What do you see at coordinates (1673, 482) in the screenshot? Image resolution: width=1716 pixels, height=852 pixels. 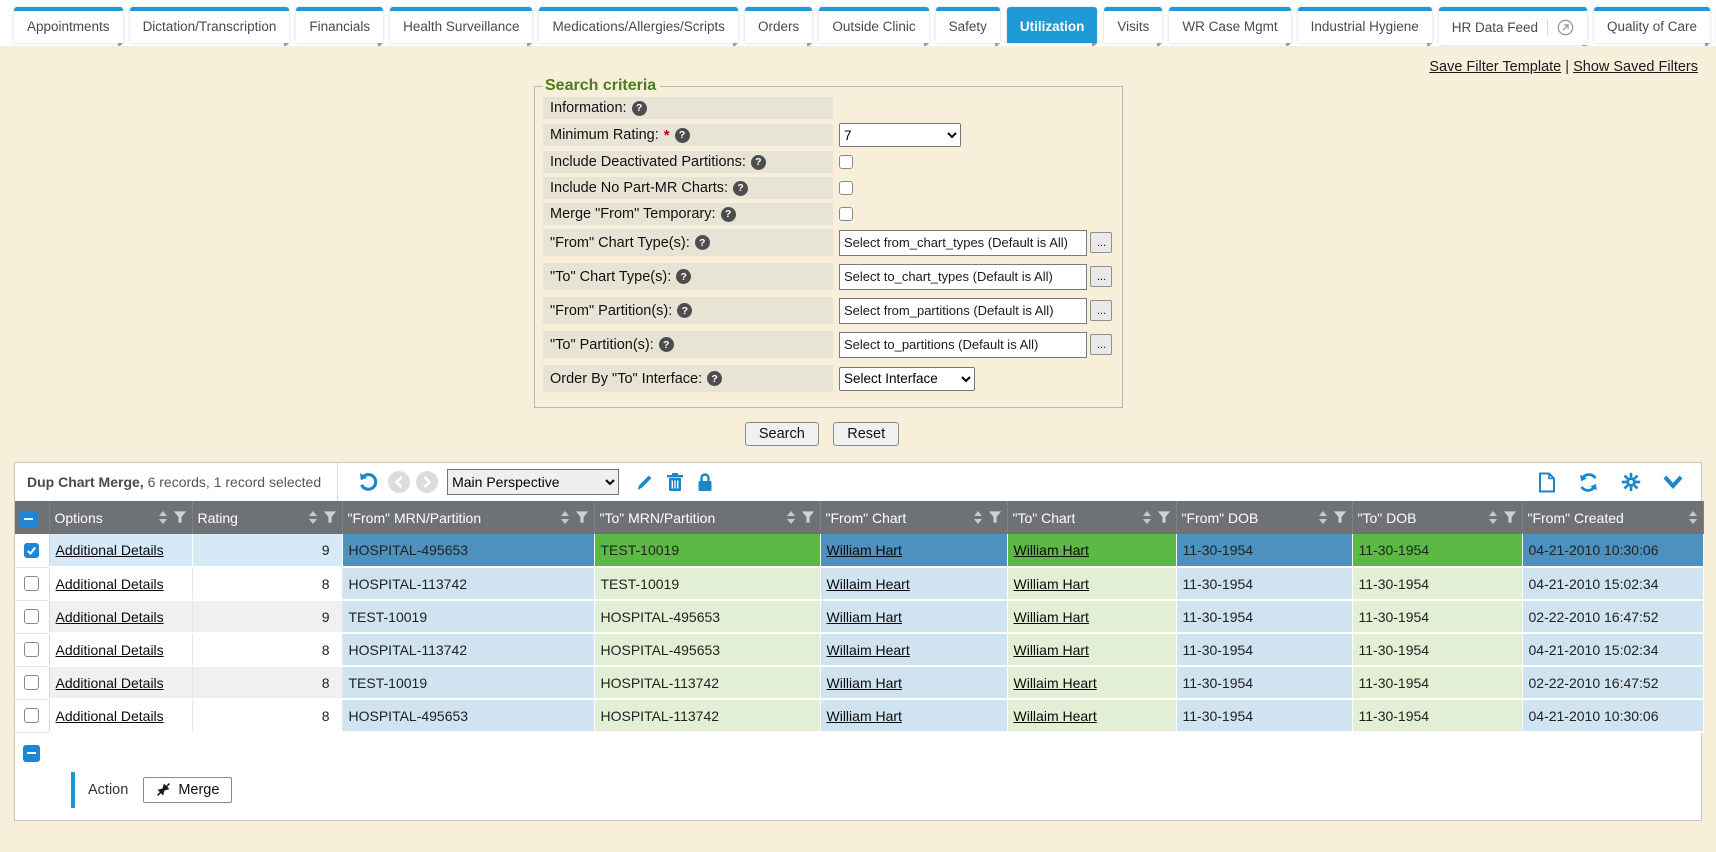 I see `chevron-down-icon` at bounding box center [1673, 482].